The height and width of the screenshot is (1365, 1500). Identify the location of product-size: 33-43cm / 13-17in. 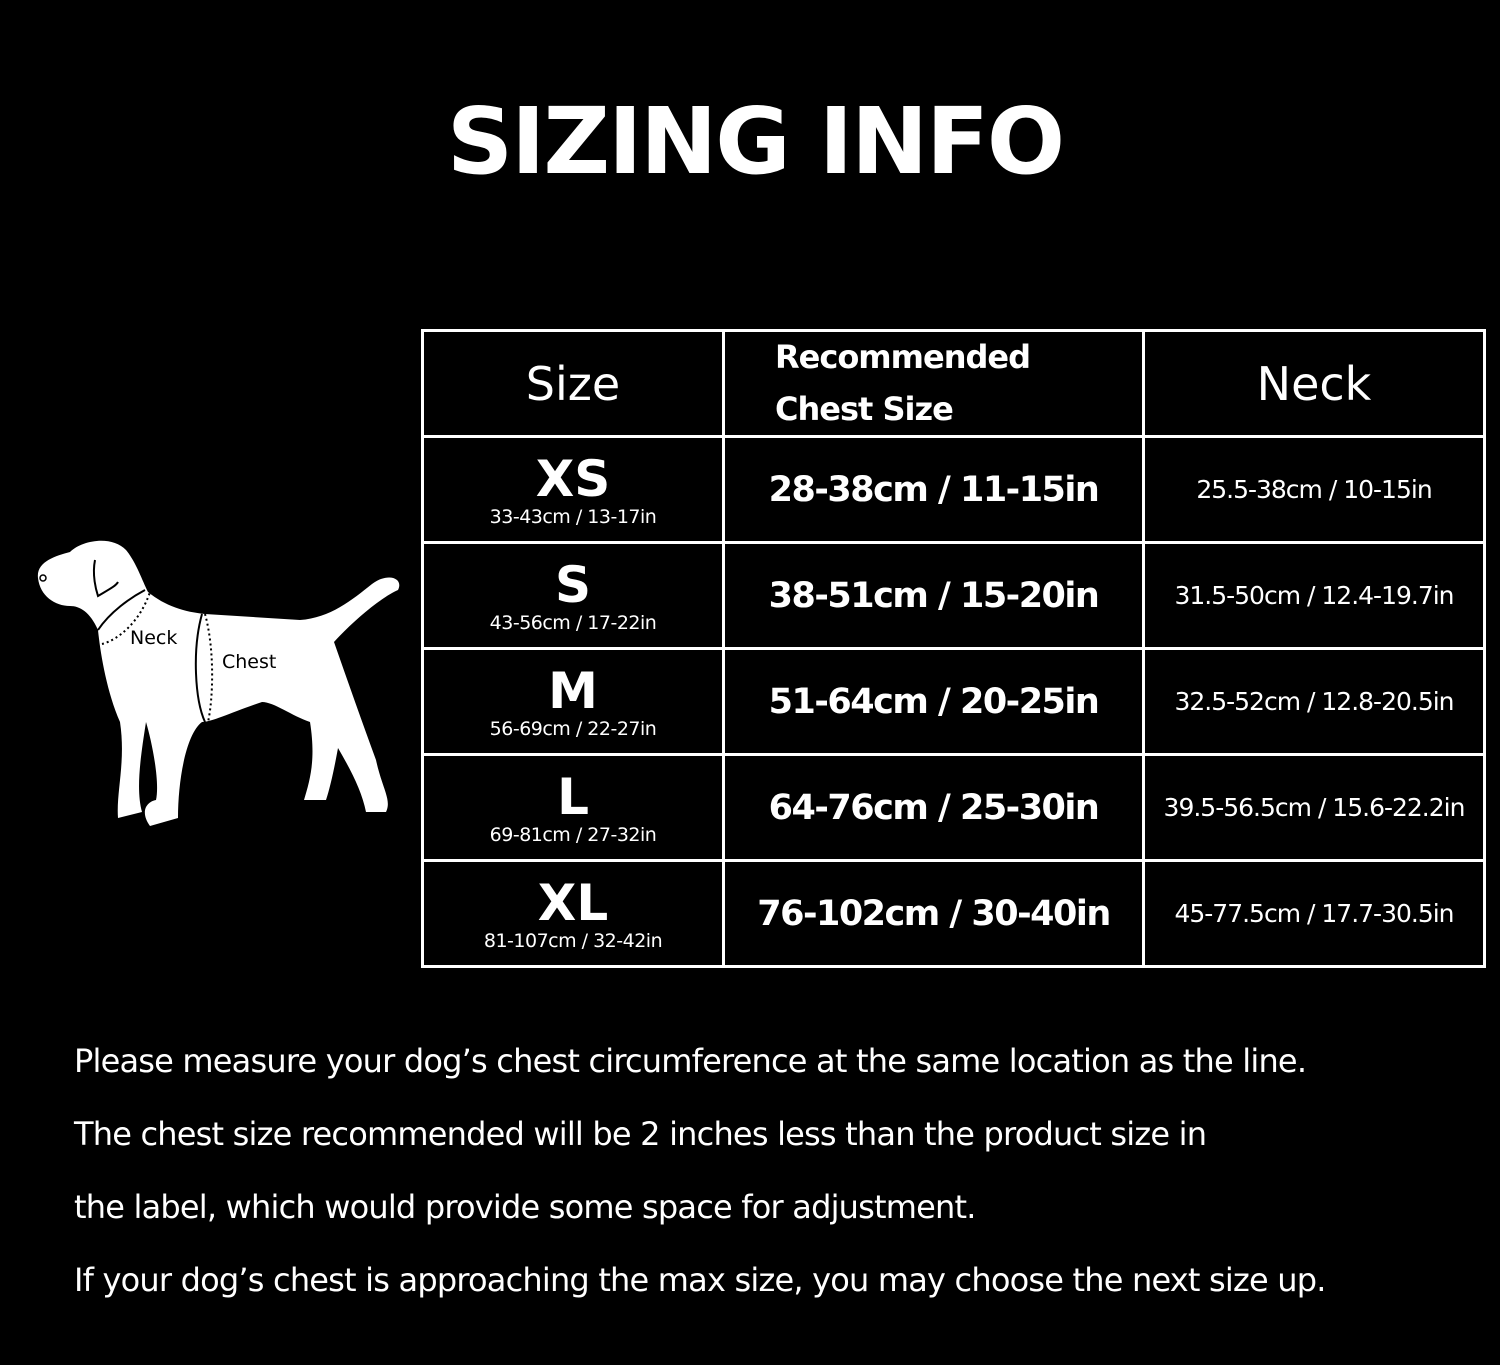
(573, 516).